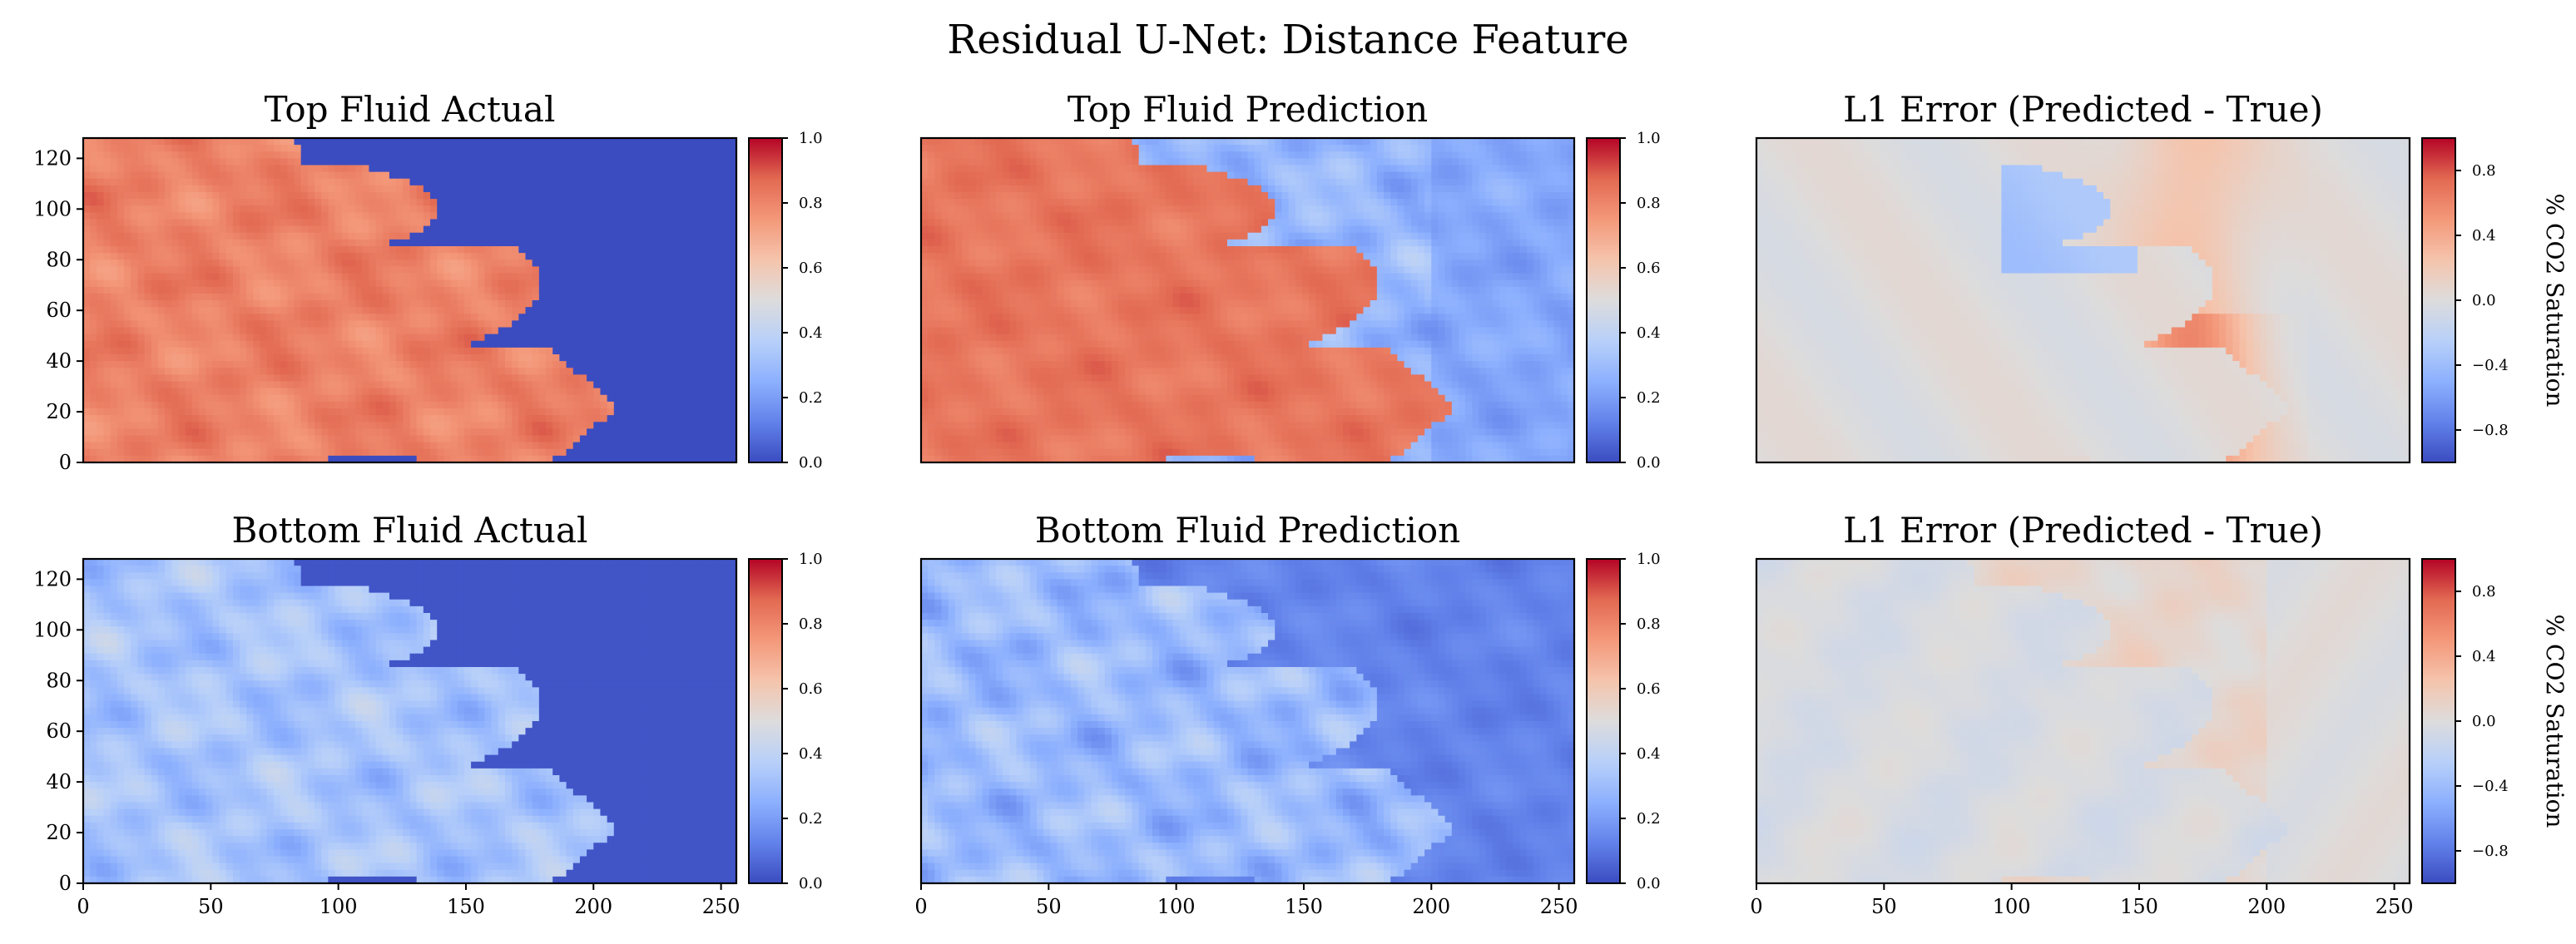 The image size is (2576, 944). What do you see at coordinates (1248, 531) in the screenshot?
I see `panel-title: Bottom Fluid Prediction` at bounding box center [1248, 531].